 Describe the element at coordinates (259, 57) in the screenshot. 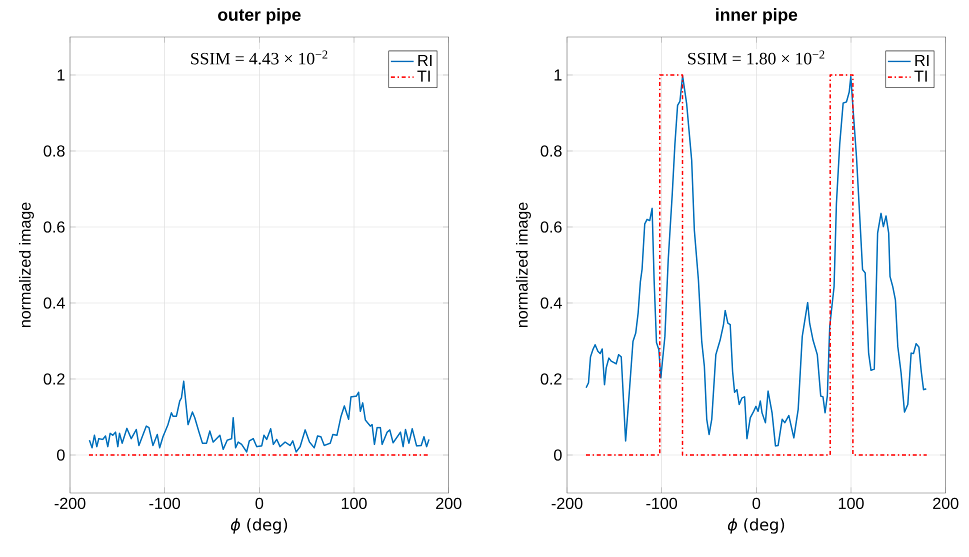

I see `annotation: SSIM = 4.43 × 10$^{−2}$` at that location.